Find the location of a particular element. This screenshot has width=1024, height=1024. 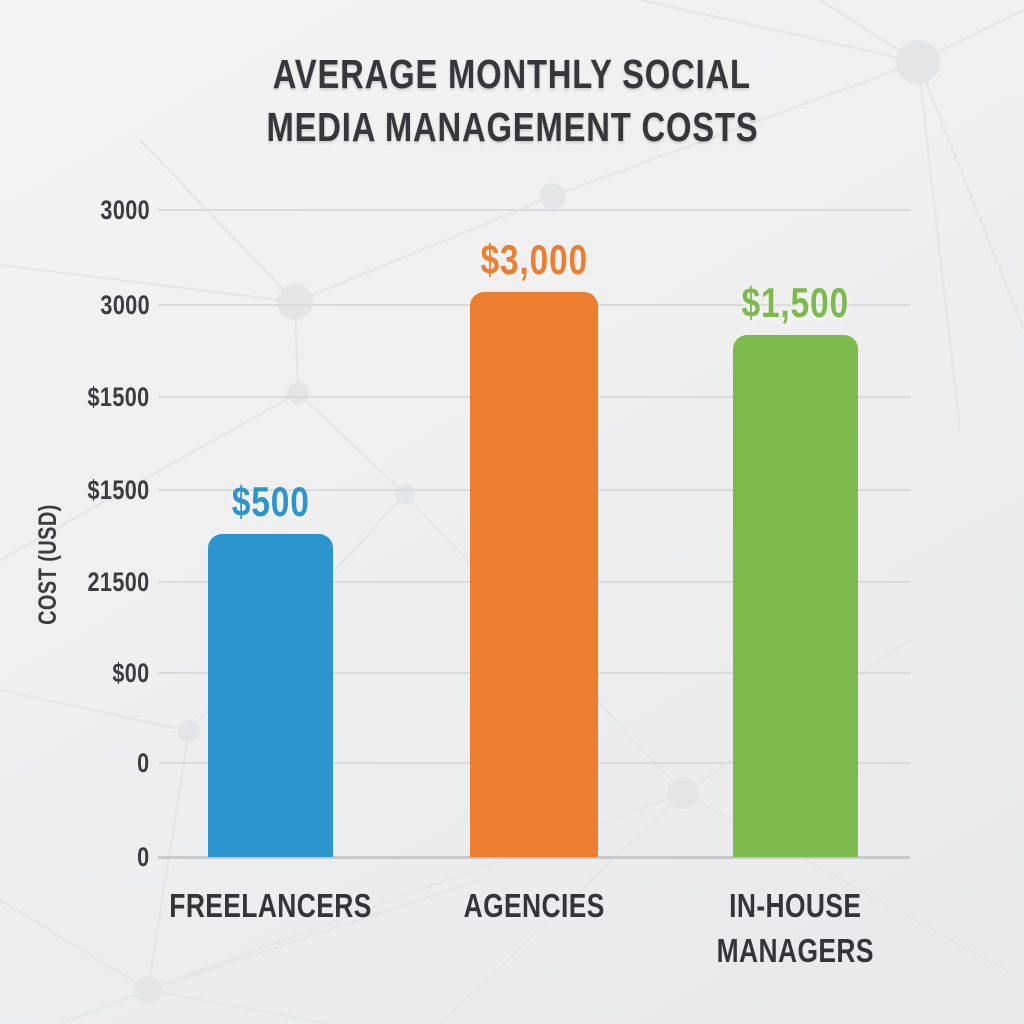

y-tick-label: 21500 is located at coordinates (85, 582).